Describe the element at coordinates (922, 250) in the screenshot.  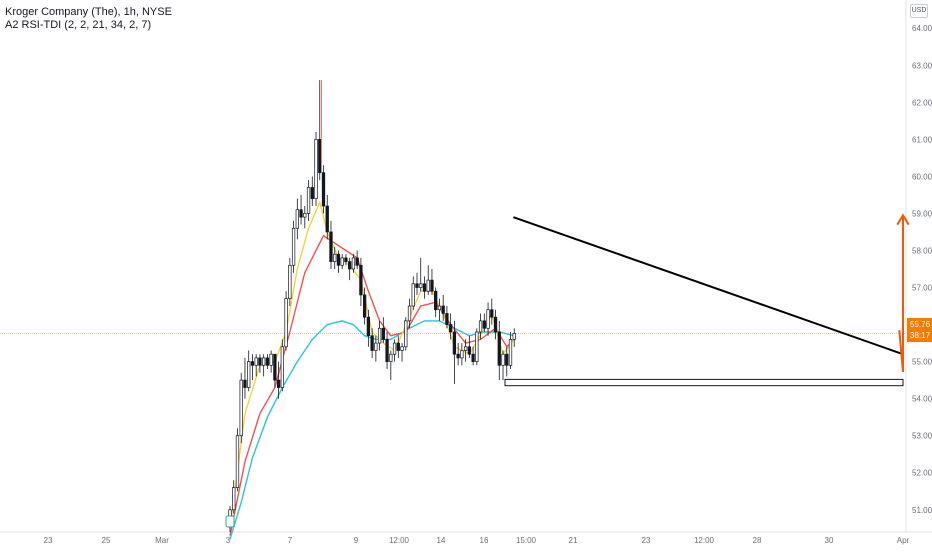
I see `y-tick-label: 58.00` at that location.